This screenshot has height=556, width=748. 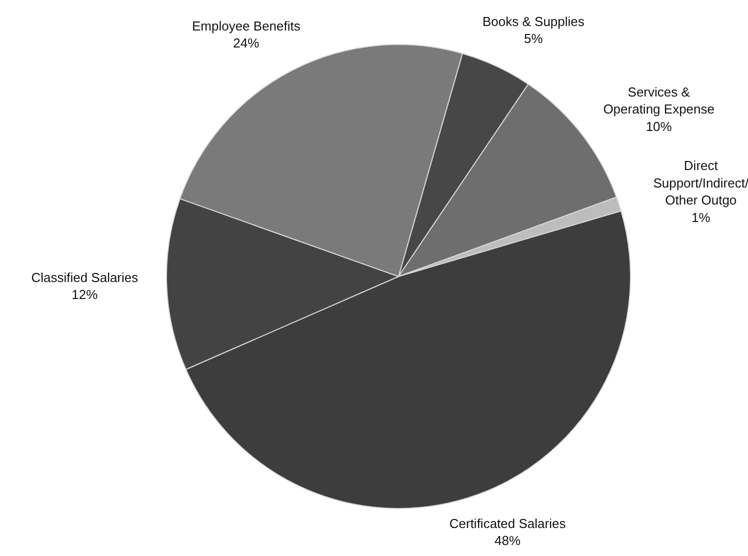 What do you see at coordinates (246, 43) in the screenshot?
I see `data-label: 24%` at bounding box center [246, 43].